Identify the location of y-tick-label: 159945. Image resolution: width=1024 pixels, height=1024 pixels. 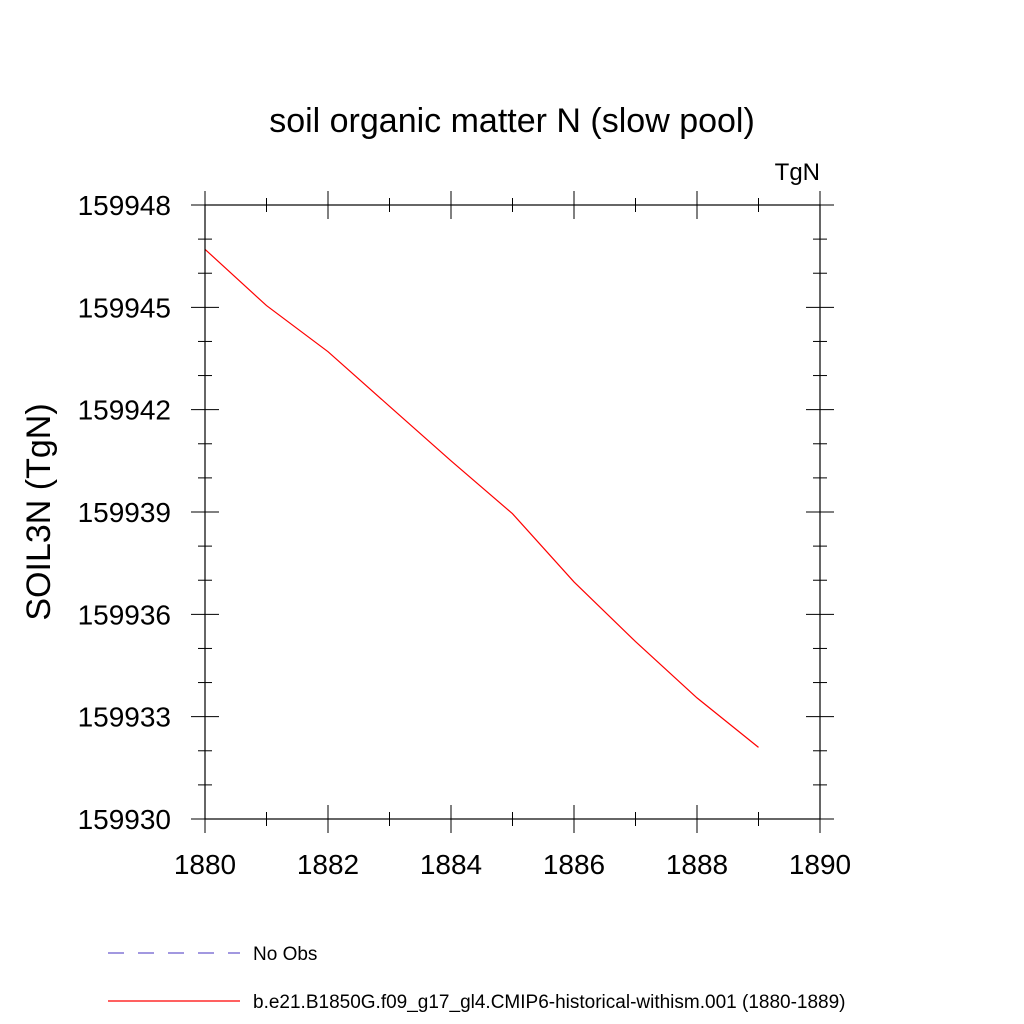
(124, 307).